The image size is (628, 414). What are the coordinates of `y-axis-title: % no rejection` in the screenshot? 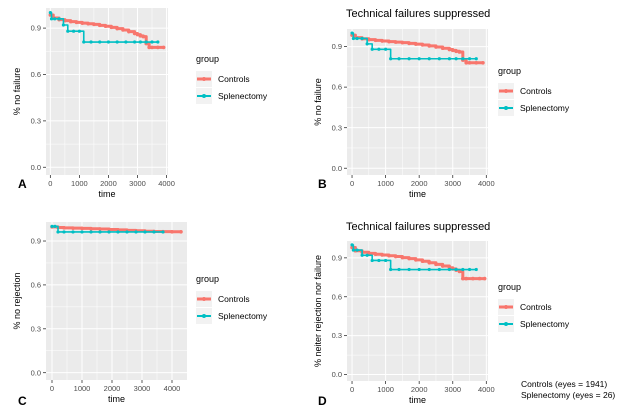 It's located at (17, 300).